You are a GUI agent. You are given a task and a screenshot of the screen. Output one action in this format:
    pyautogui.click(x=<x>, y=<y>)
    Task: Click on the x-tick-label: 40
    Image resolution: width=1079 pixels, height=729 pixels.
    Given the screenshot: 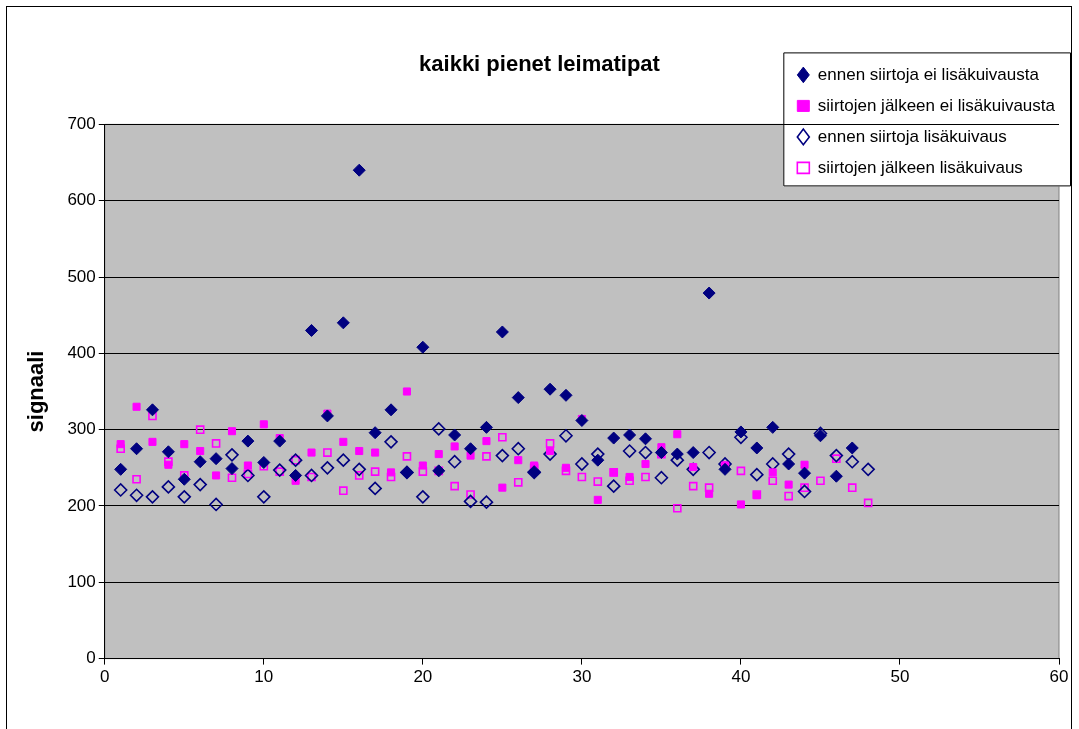 What is the action you would take?
    pyautogui.click(x=741, y=677)
    